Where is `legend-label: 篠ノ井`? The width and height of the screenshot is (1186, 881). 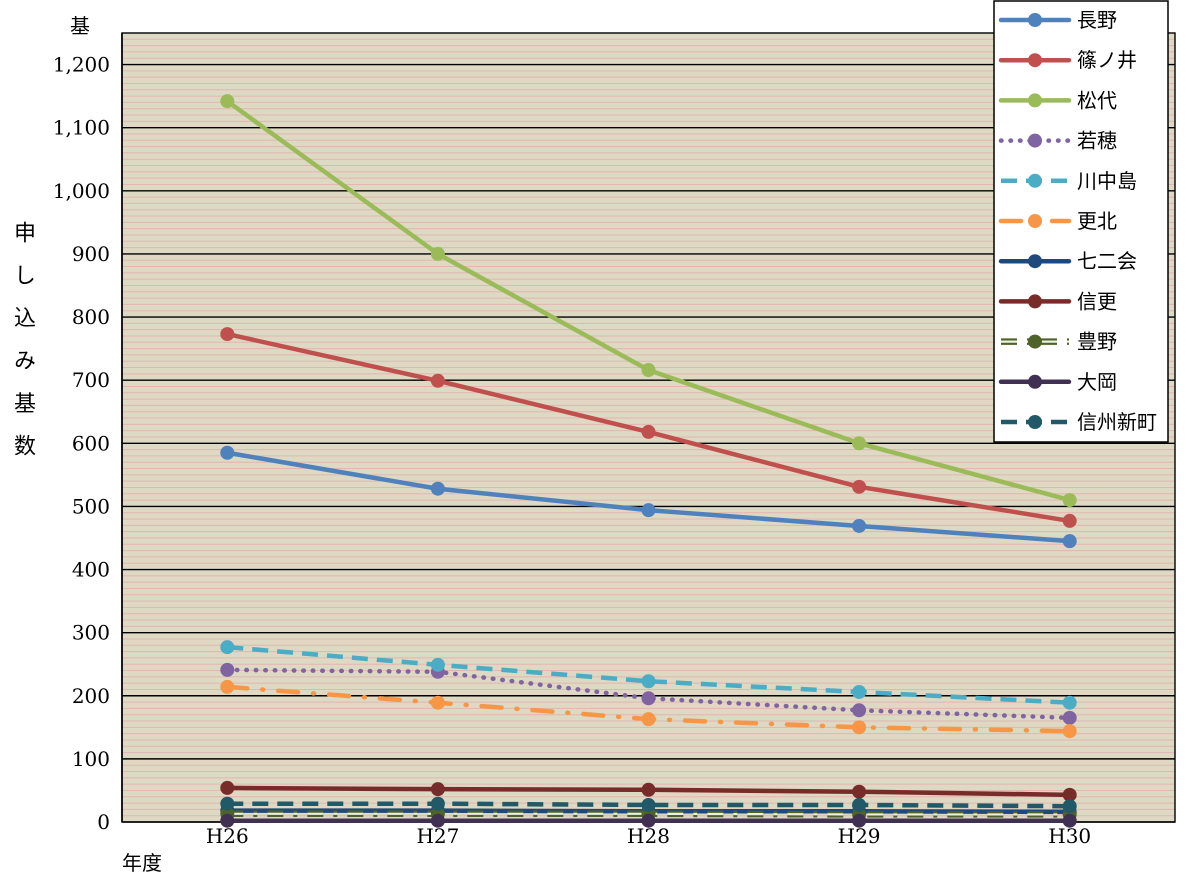
legend-label: 篠ノ井 is located at coordinates (1107, 60).